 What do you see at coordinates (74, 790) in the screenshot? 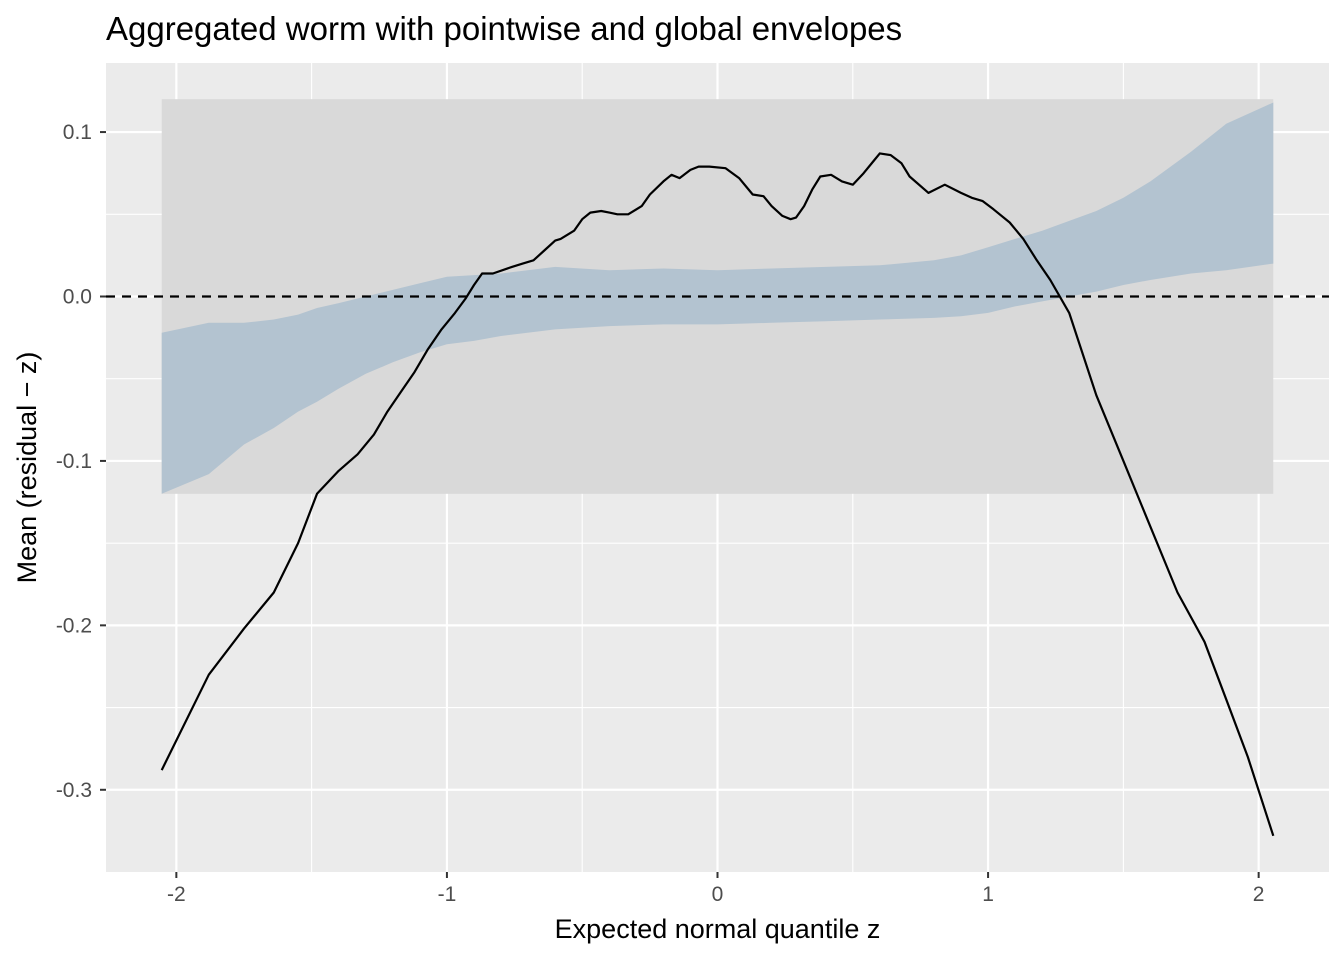
I see `y-tick-label: -0.3` at bounding box center [74, 790].